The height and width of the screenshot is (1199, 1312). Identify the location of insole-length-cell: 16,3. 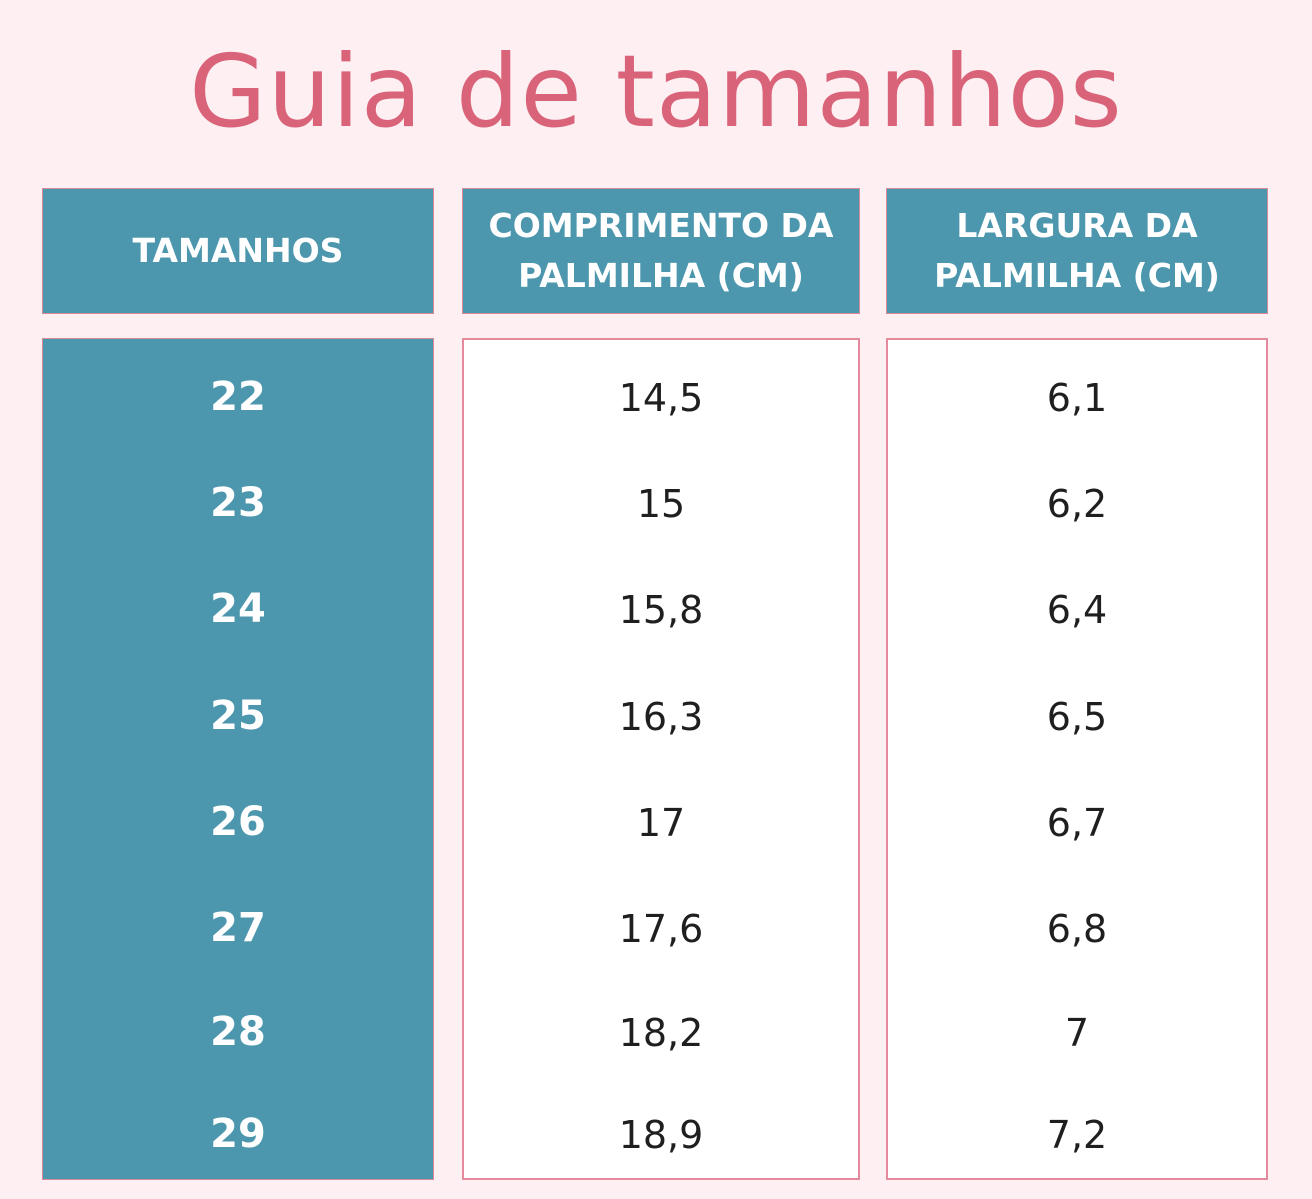
(661, 717).